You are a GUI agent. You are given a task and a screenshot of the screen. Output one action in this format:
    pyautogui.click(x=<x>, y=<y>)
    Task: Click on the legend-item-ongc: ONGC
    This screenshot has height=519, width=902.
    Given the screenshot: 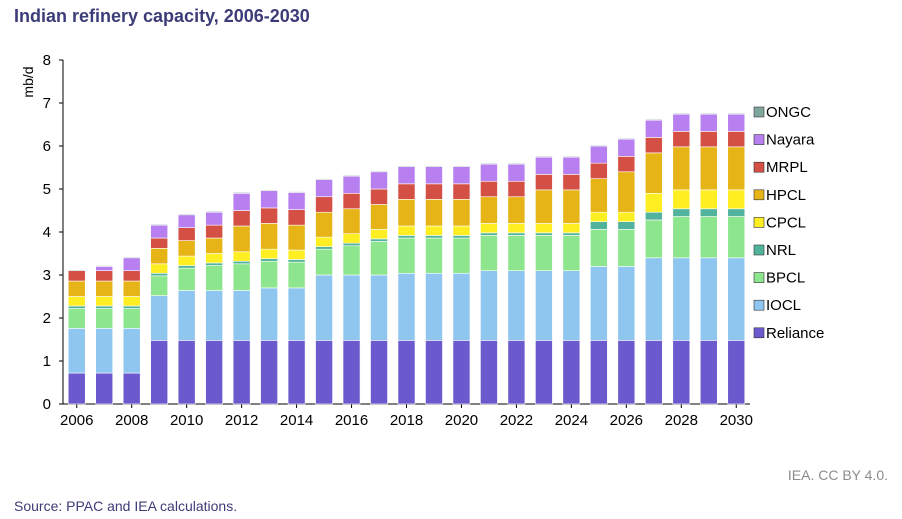 What is the action you would take?
    pyautogui.click(x=782, y=112)
    